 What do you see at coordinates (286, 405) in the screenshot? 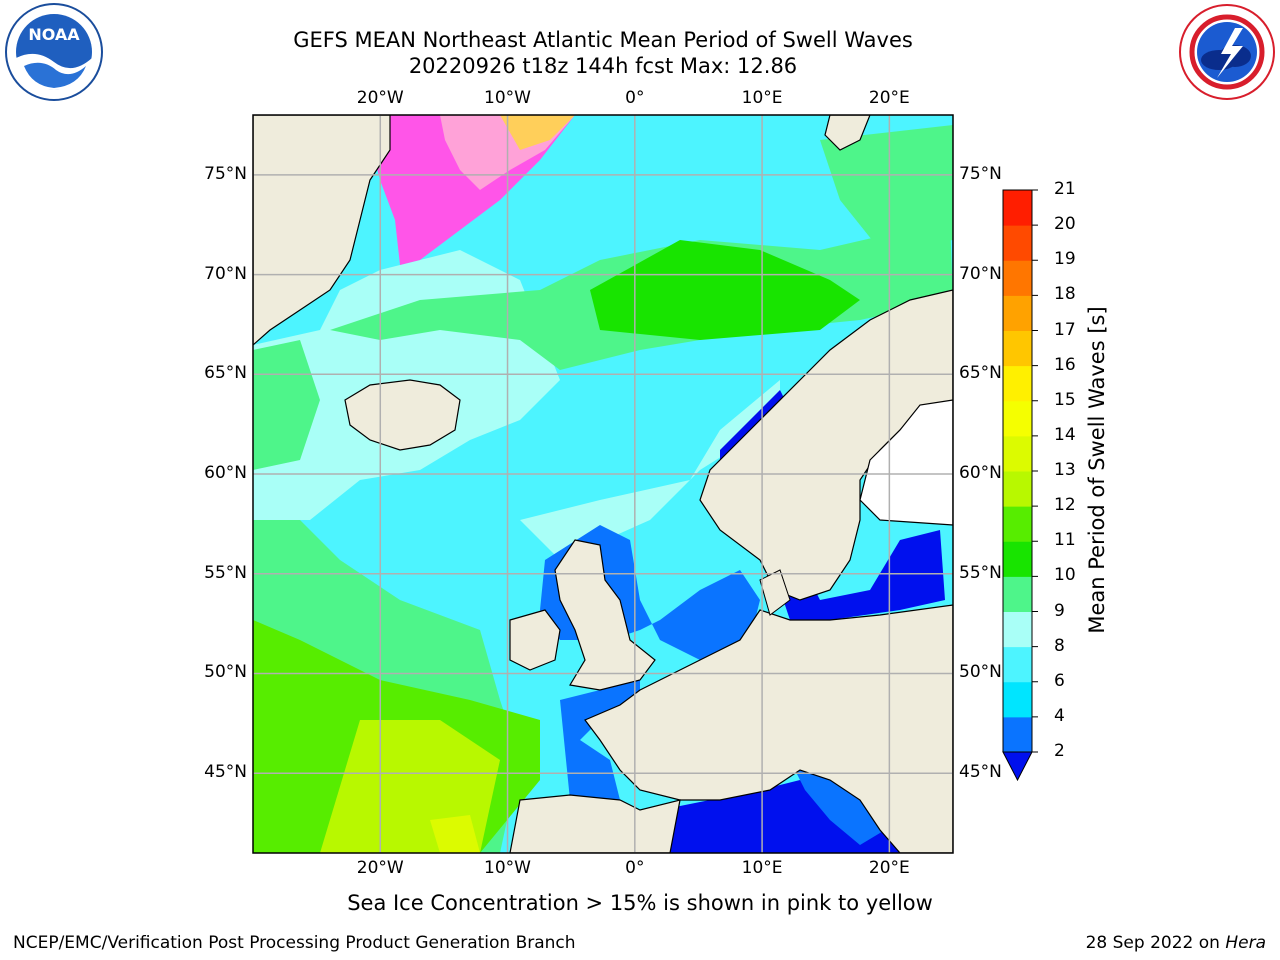
I see `swell-zone-9-10s-west` at bounding box center [286, 405].